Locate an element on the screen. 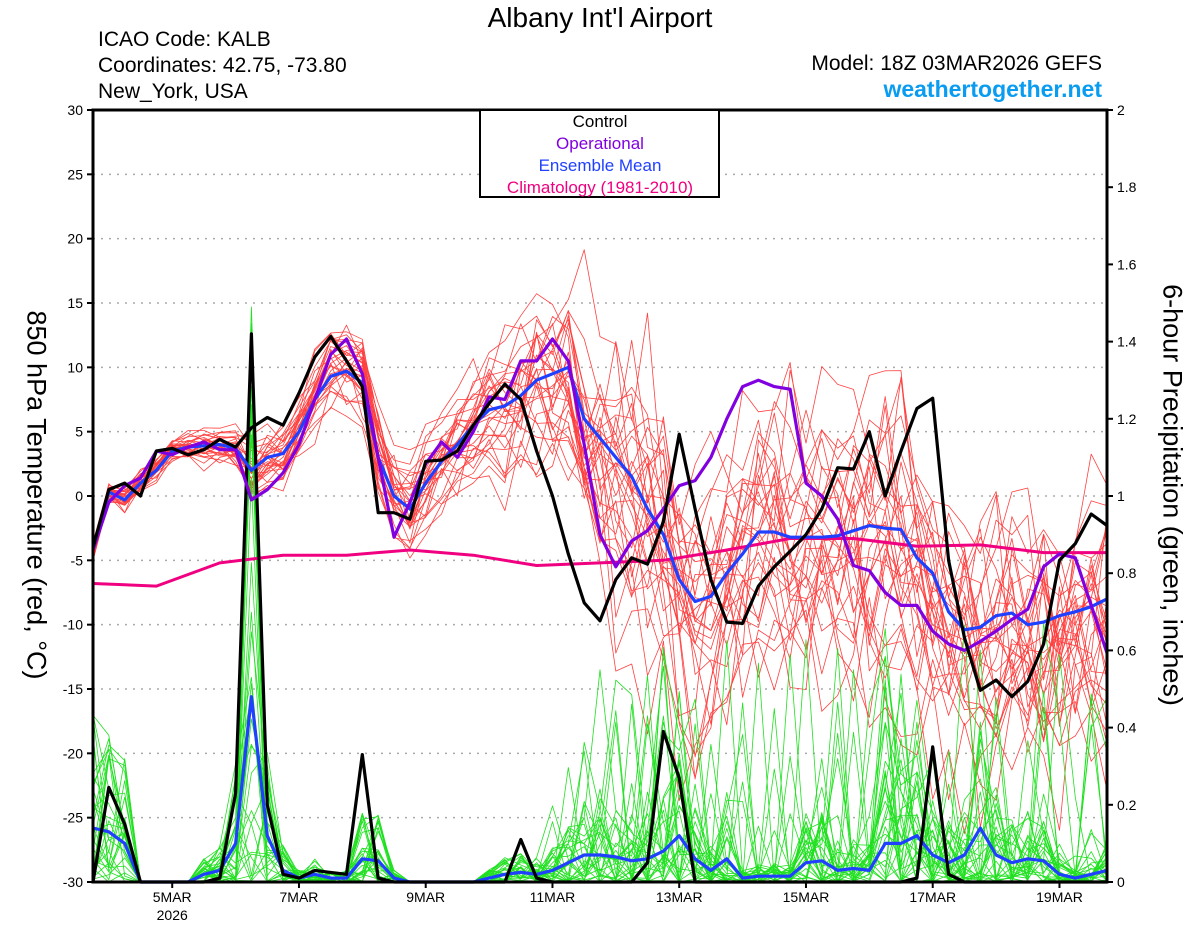  legend-box is located at coordinates (599, 153).